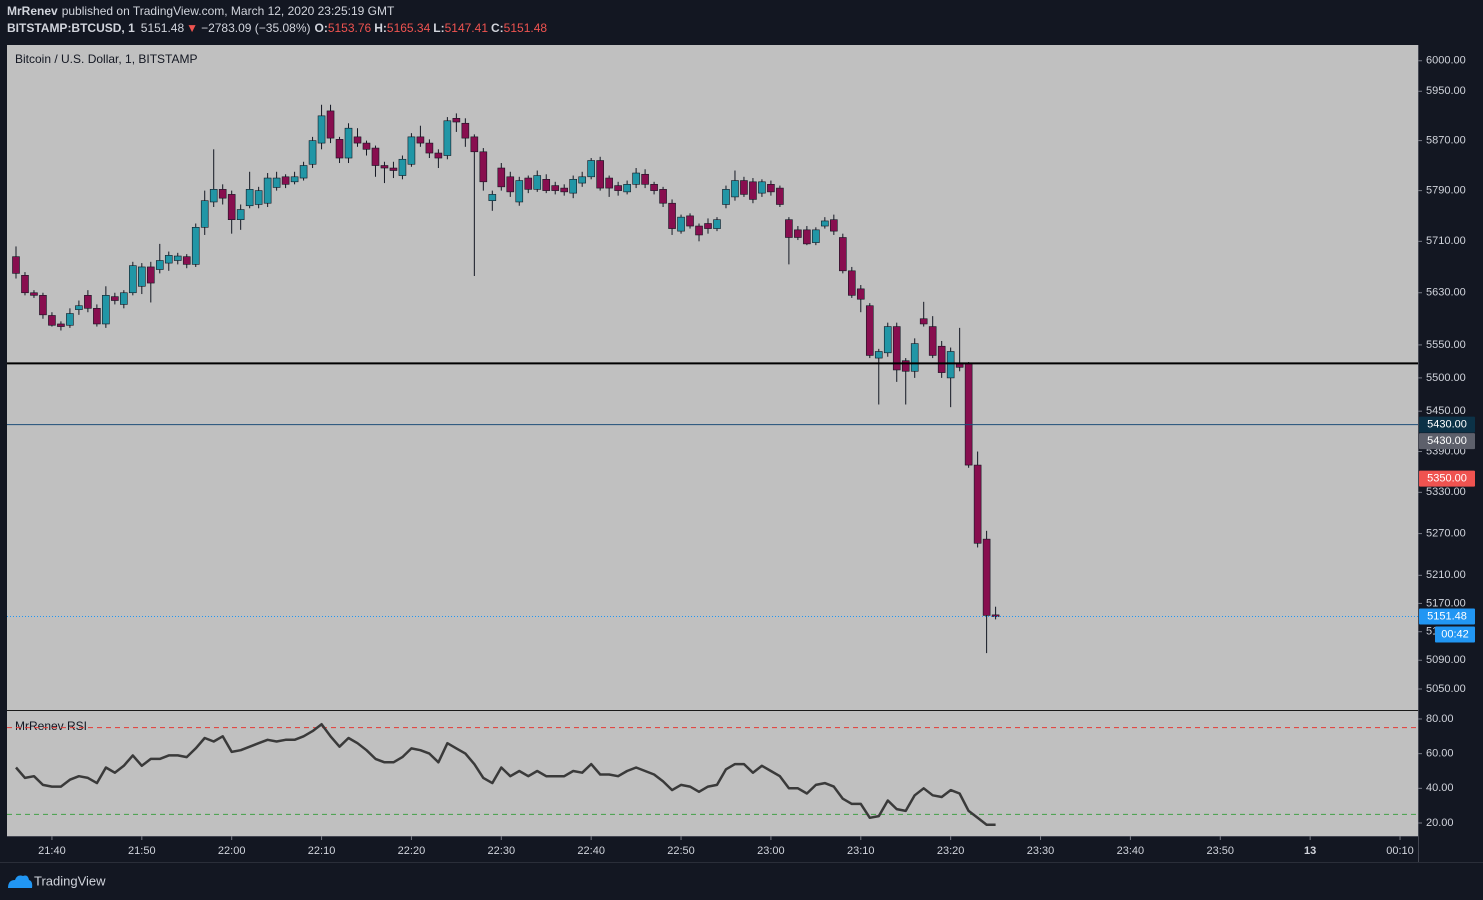 Image resolution: width=1483 pixels, height=900 pixels. Describe the element at coordinates (192, 28) in the screenshot. I see `change-arrow: ▼` at that location.